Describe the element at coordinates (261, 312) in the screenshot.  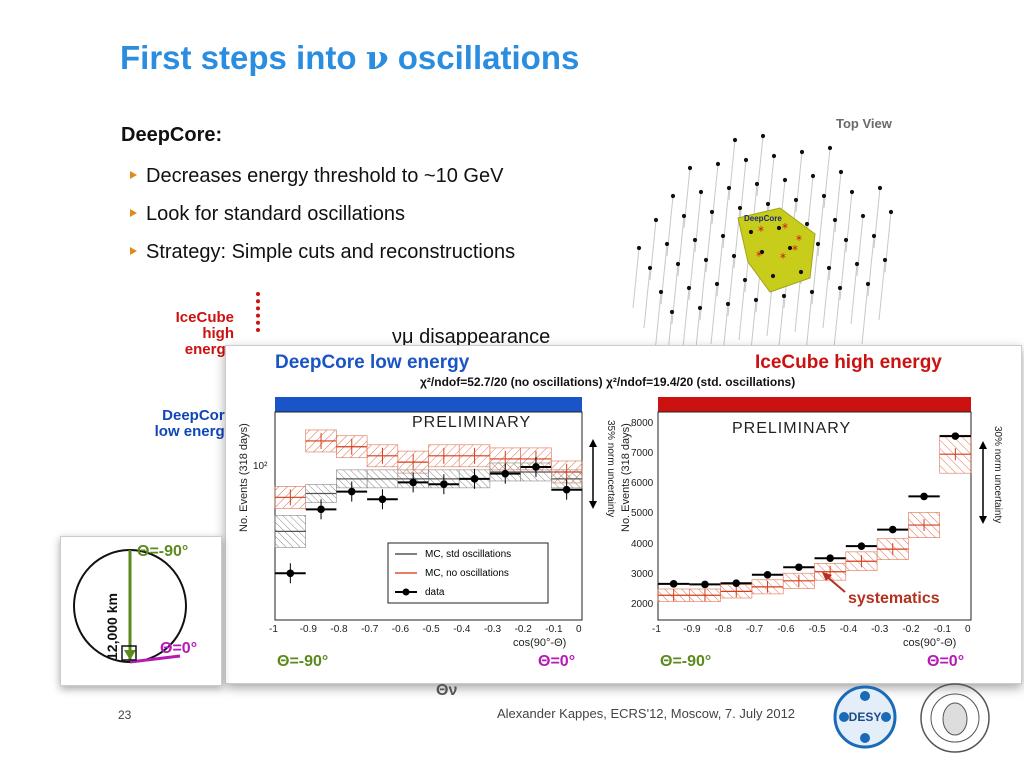
I see `red-dotted-marker` at that location.